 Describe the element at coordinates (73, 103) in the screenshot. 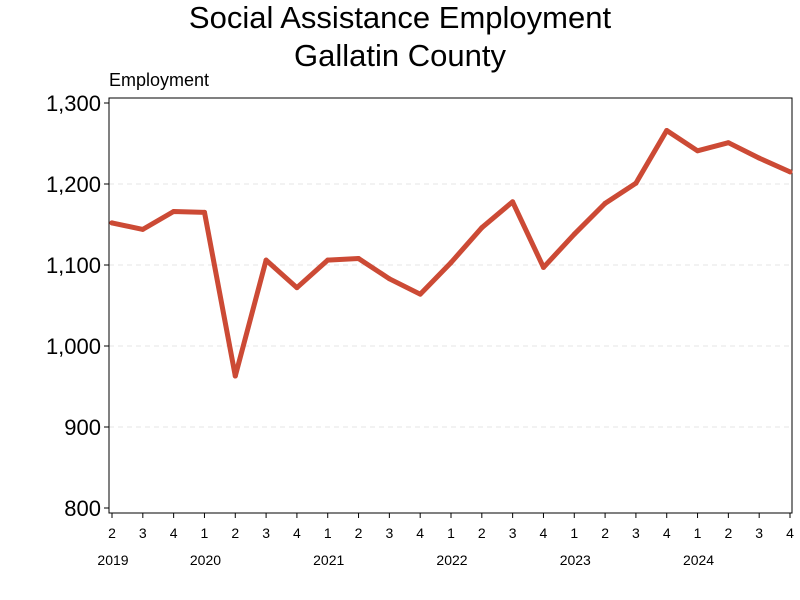

I see `y-tick-label: 1,300` at that location.